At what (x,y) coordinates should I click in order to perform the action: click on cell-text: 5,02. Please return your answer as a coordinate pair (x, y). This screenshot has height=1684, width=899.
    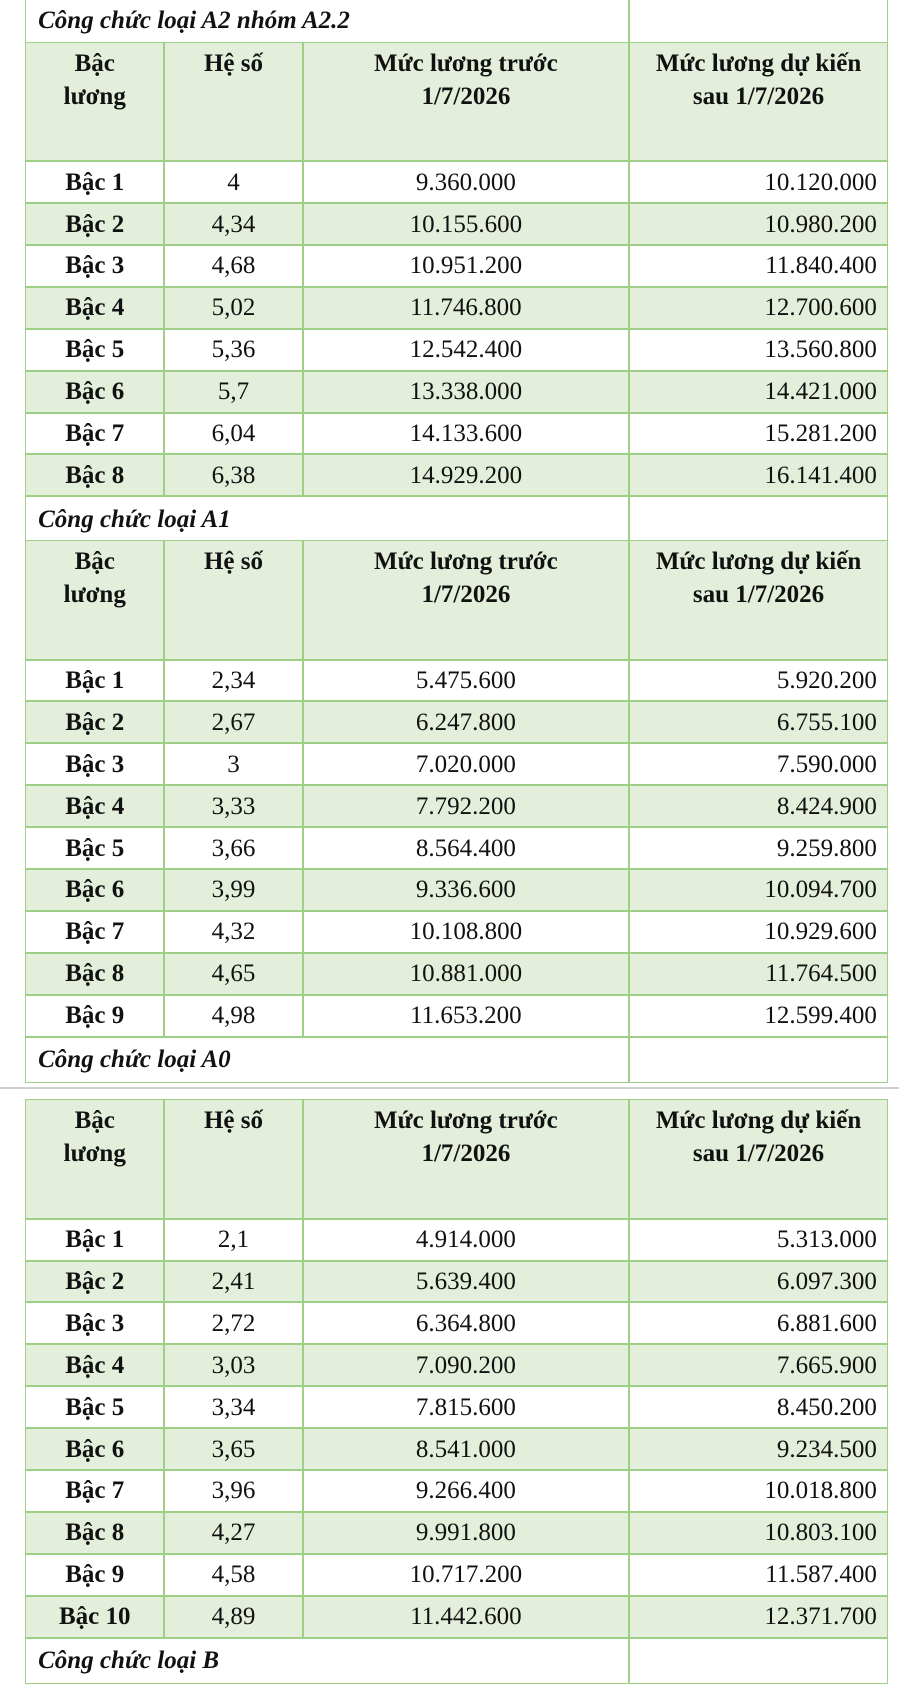
    Looking at the image, I should click on (233, 308).